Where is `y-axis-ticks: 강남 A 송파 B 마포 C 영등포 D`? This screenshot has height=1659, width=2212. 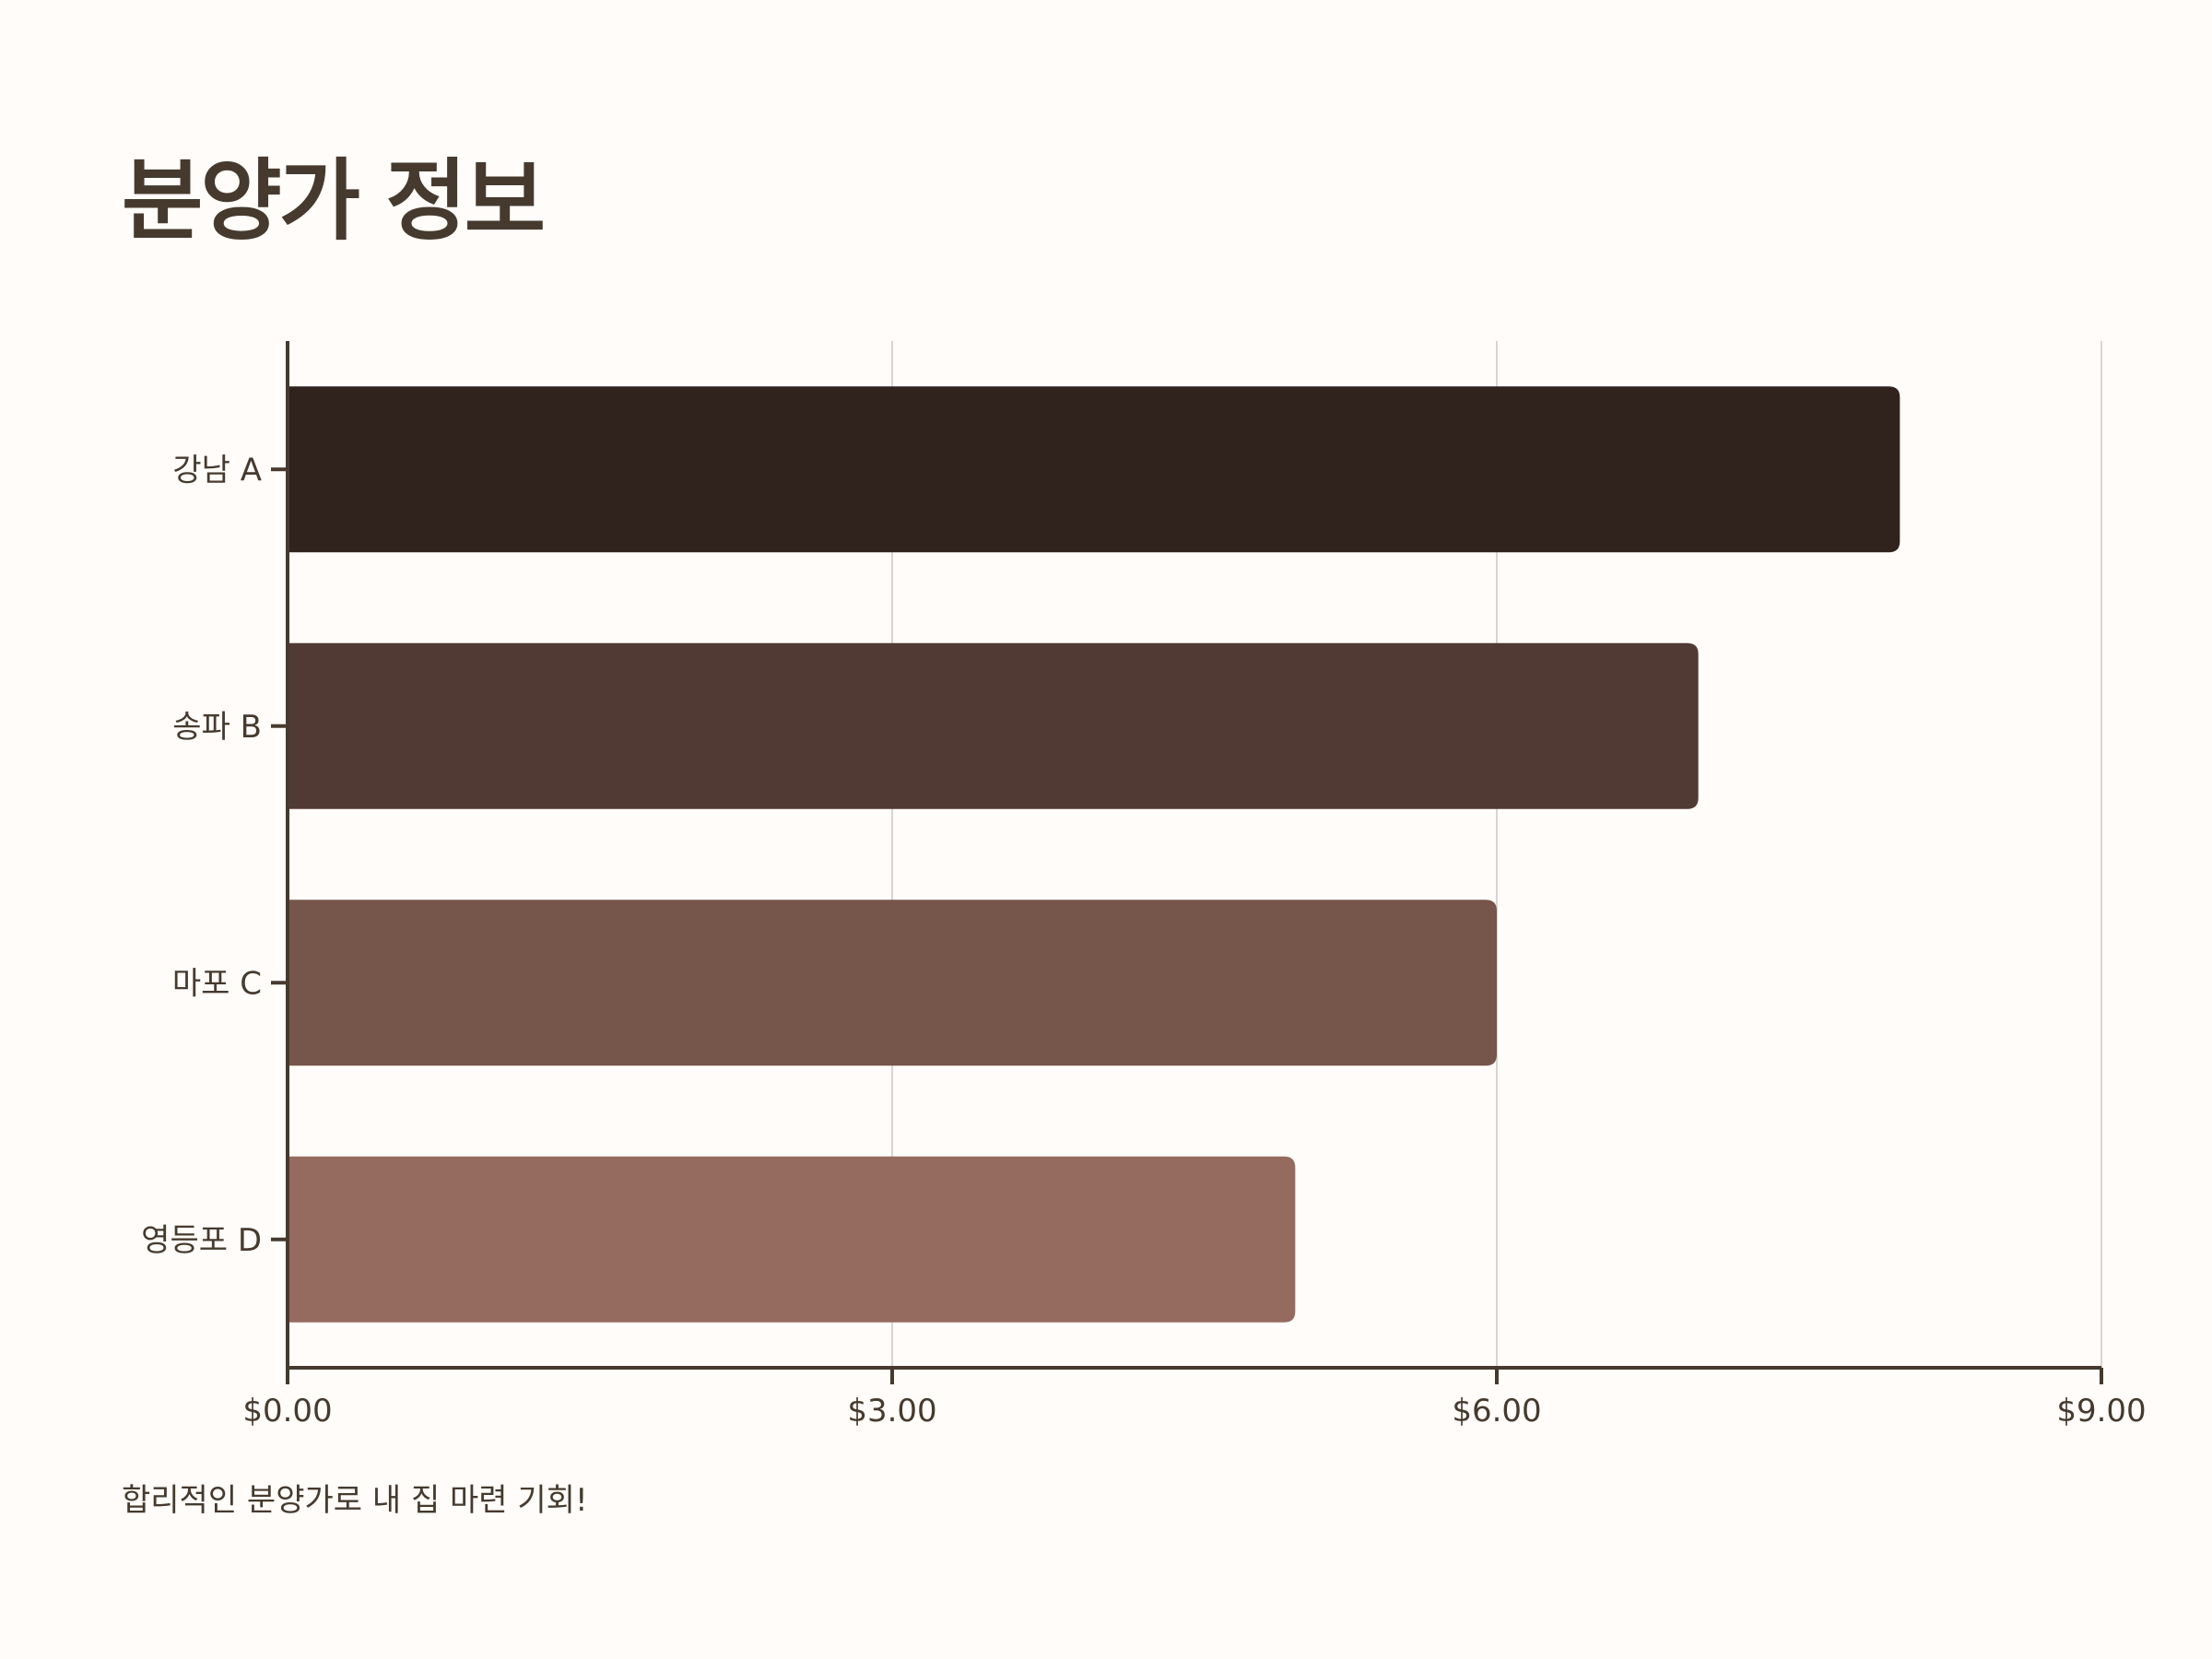
y-axis-ticks: 강남 A 송파 B 마포 C 영등포 D is located at coordinates (214, 855).